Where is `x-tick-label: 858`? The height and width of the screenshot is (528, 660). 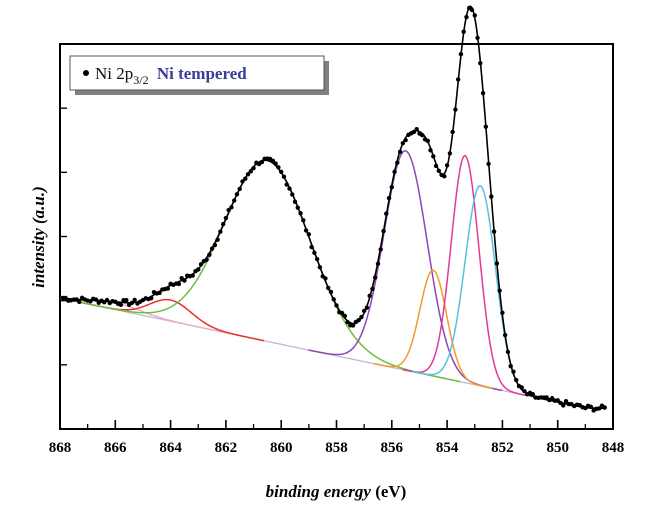 x-tick-label: 858 is located at coordinates (336, 448).